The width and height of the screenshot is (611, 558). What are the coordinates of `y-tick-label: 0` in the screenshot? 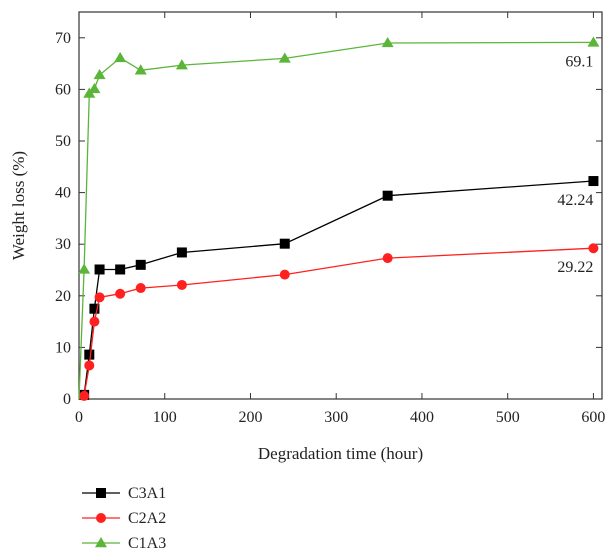 It's located at (67, 399).